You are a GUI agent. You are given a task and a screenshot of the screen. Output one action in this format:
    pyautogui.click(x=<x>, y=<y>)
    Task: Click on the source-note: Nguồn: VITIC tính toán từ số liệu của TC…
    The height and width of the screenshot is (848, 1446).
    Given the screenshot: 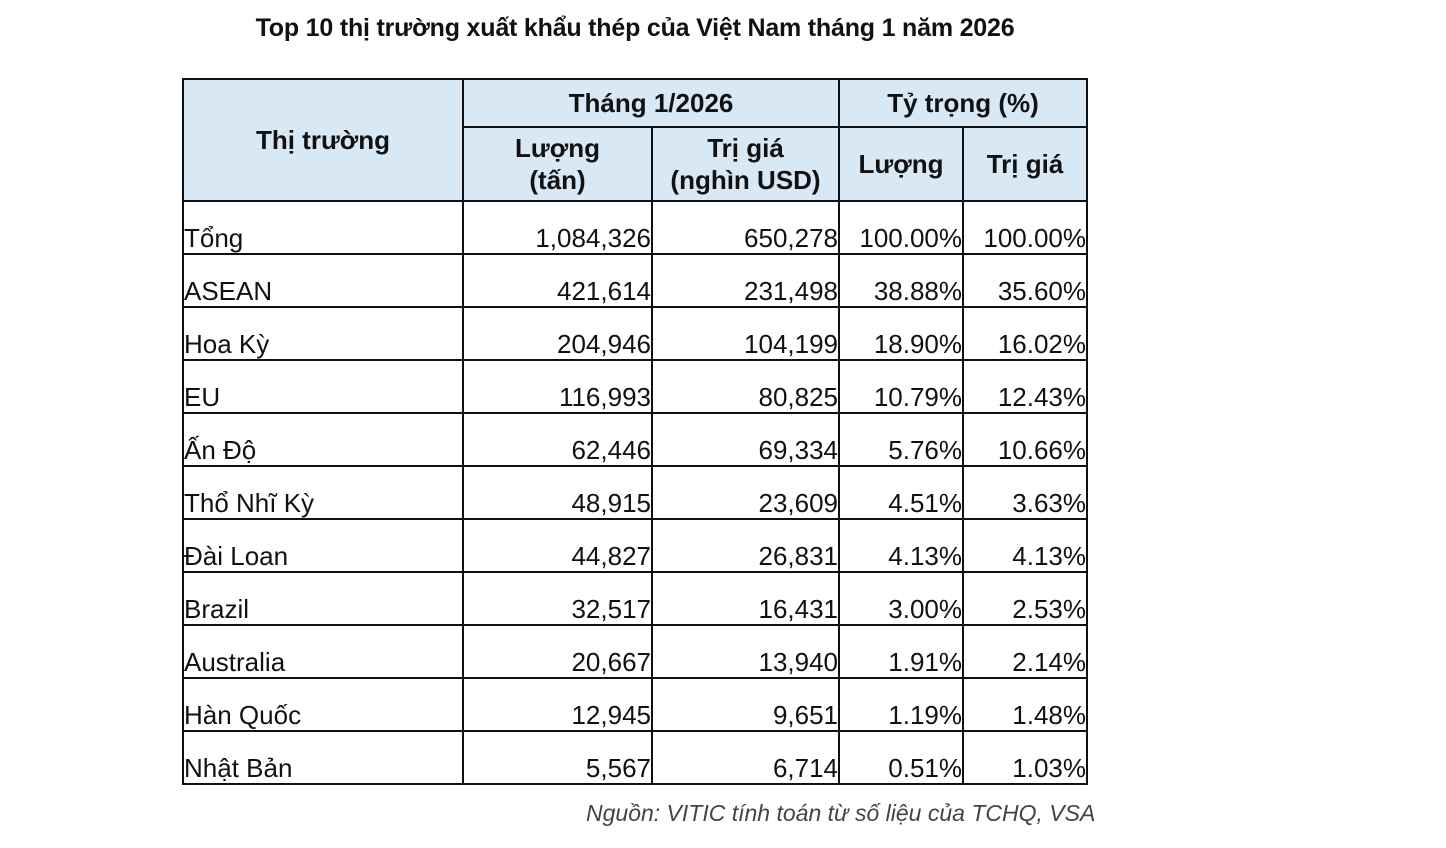 What is the action you would take?
    pyautogui.click(x=841, y=813)
    